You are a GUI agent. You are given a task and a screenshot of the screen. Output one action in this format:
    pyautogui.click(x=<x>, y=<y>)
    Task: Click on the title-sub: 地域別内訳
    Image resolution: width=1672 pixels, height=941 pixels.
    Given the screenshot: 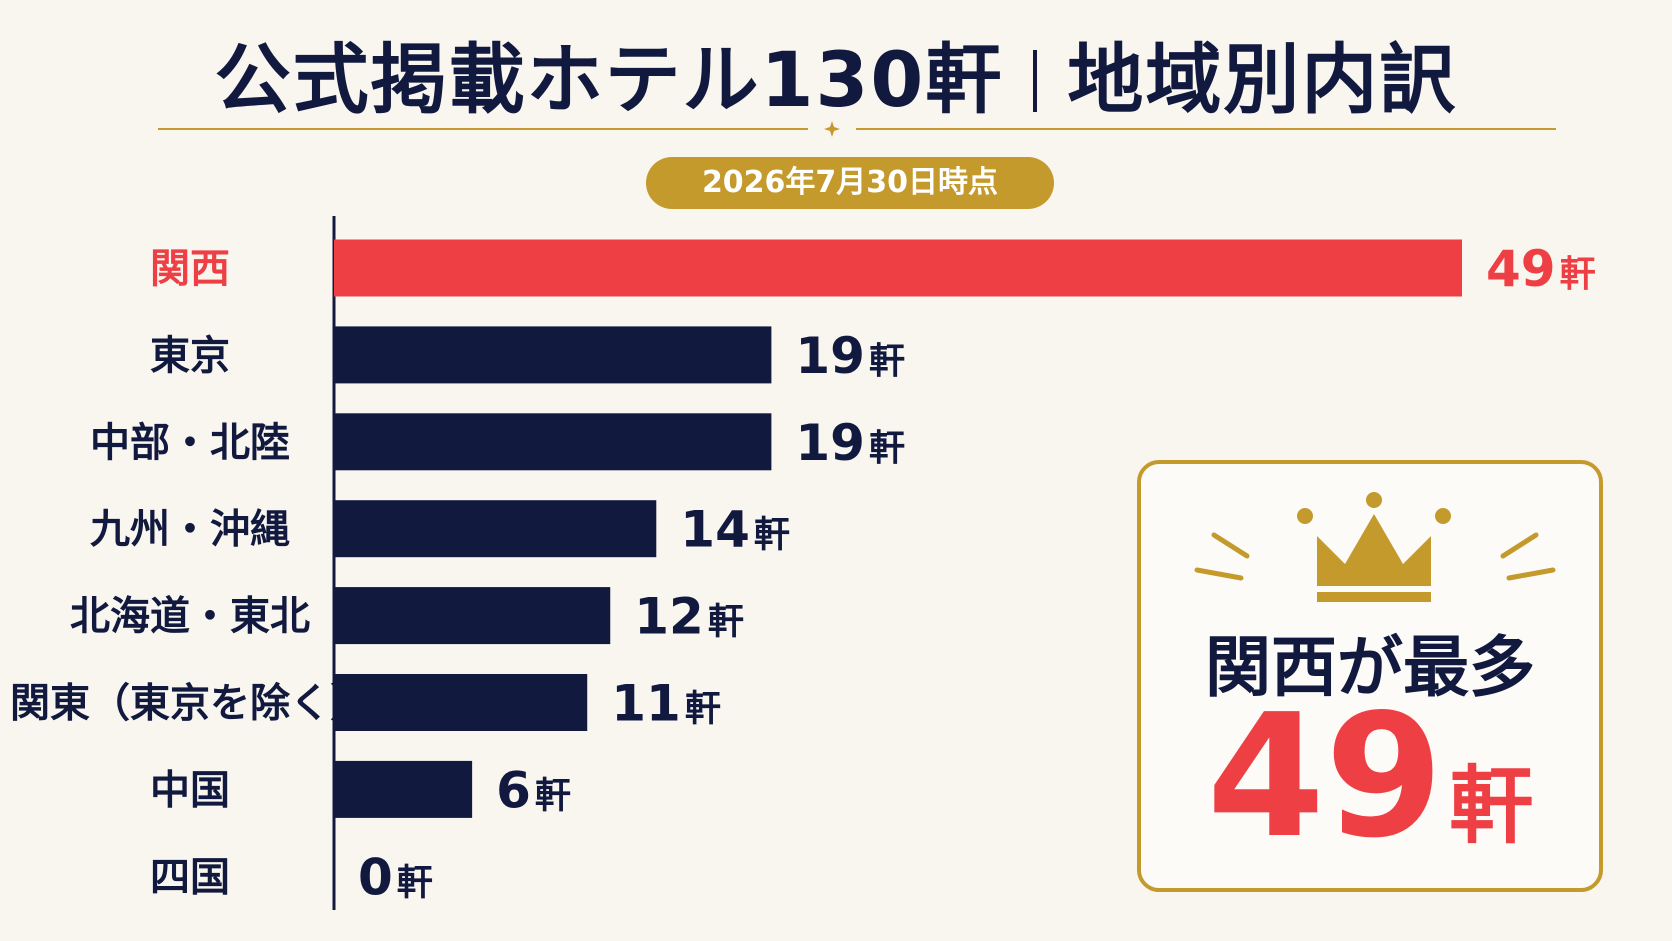 What is the action you would take?
    pyautogui.click(x=1262, y=79)
    